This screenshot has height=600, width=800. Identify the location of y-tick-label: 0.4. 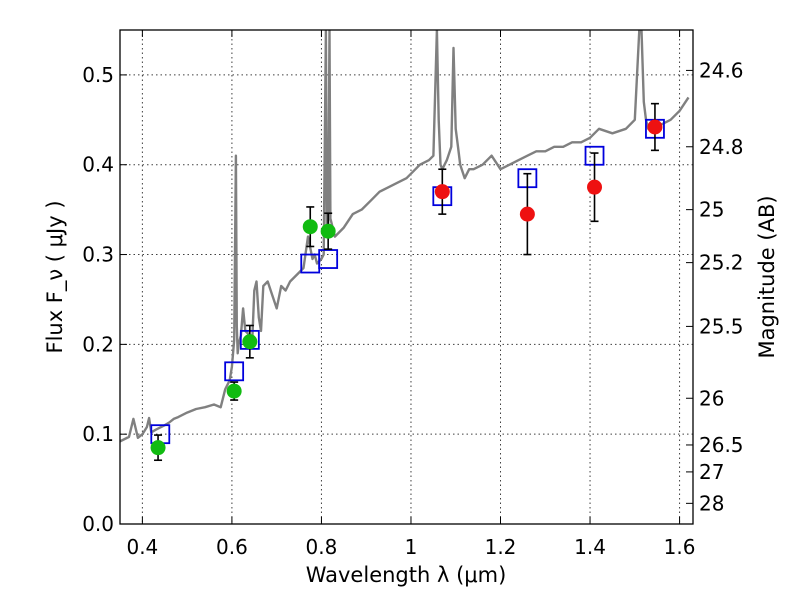
(98, 165).